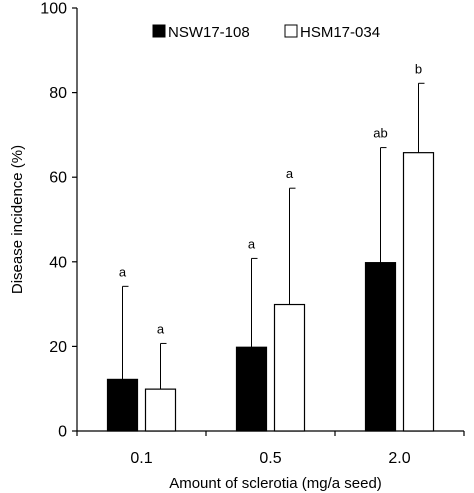  What do you see at coordinates (58, 347) in the screenshot?
I see `y-tick-label: 20` at bounding box center [58, 347].